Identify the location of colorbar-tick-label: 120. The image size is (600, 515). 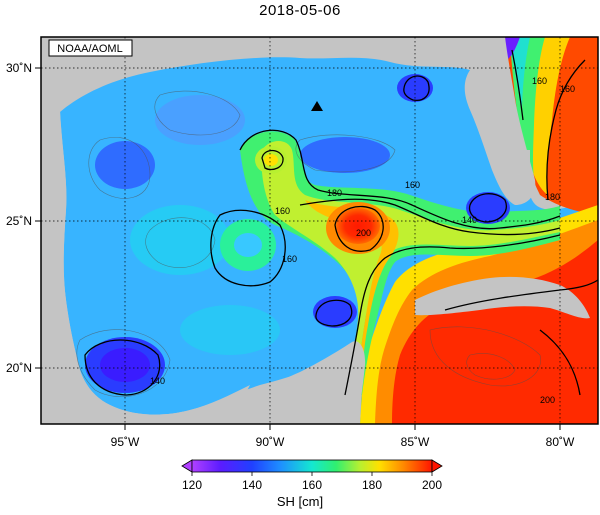
(192, 485).